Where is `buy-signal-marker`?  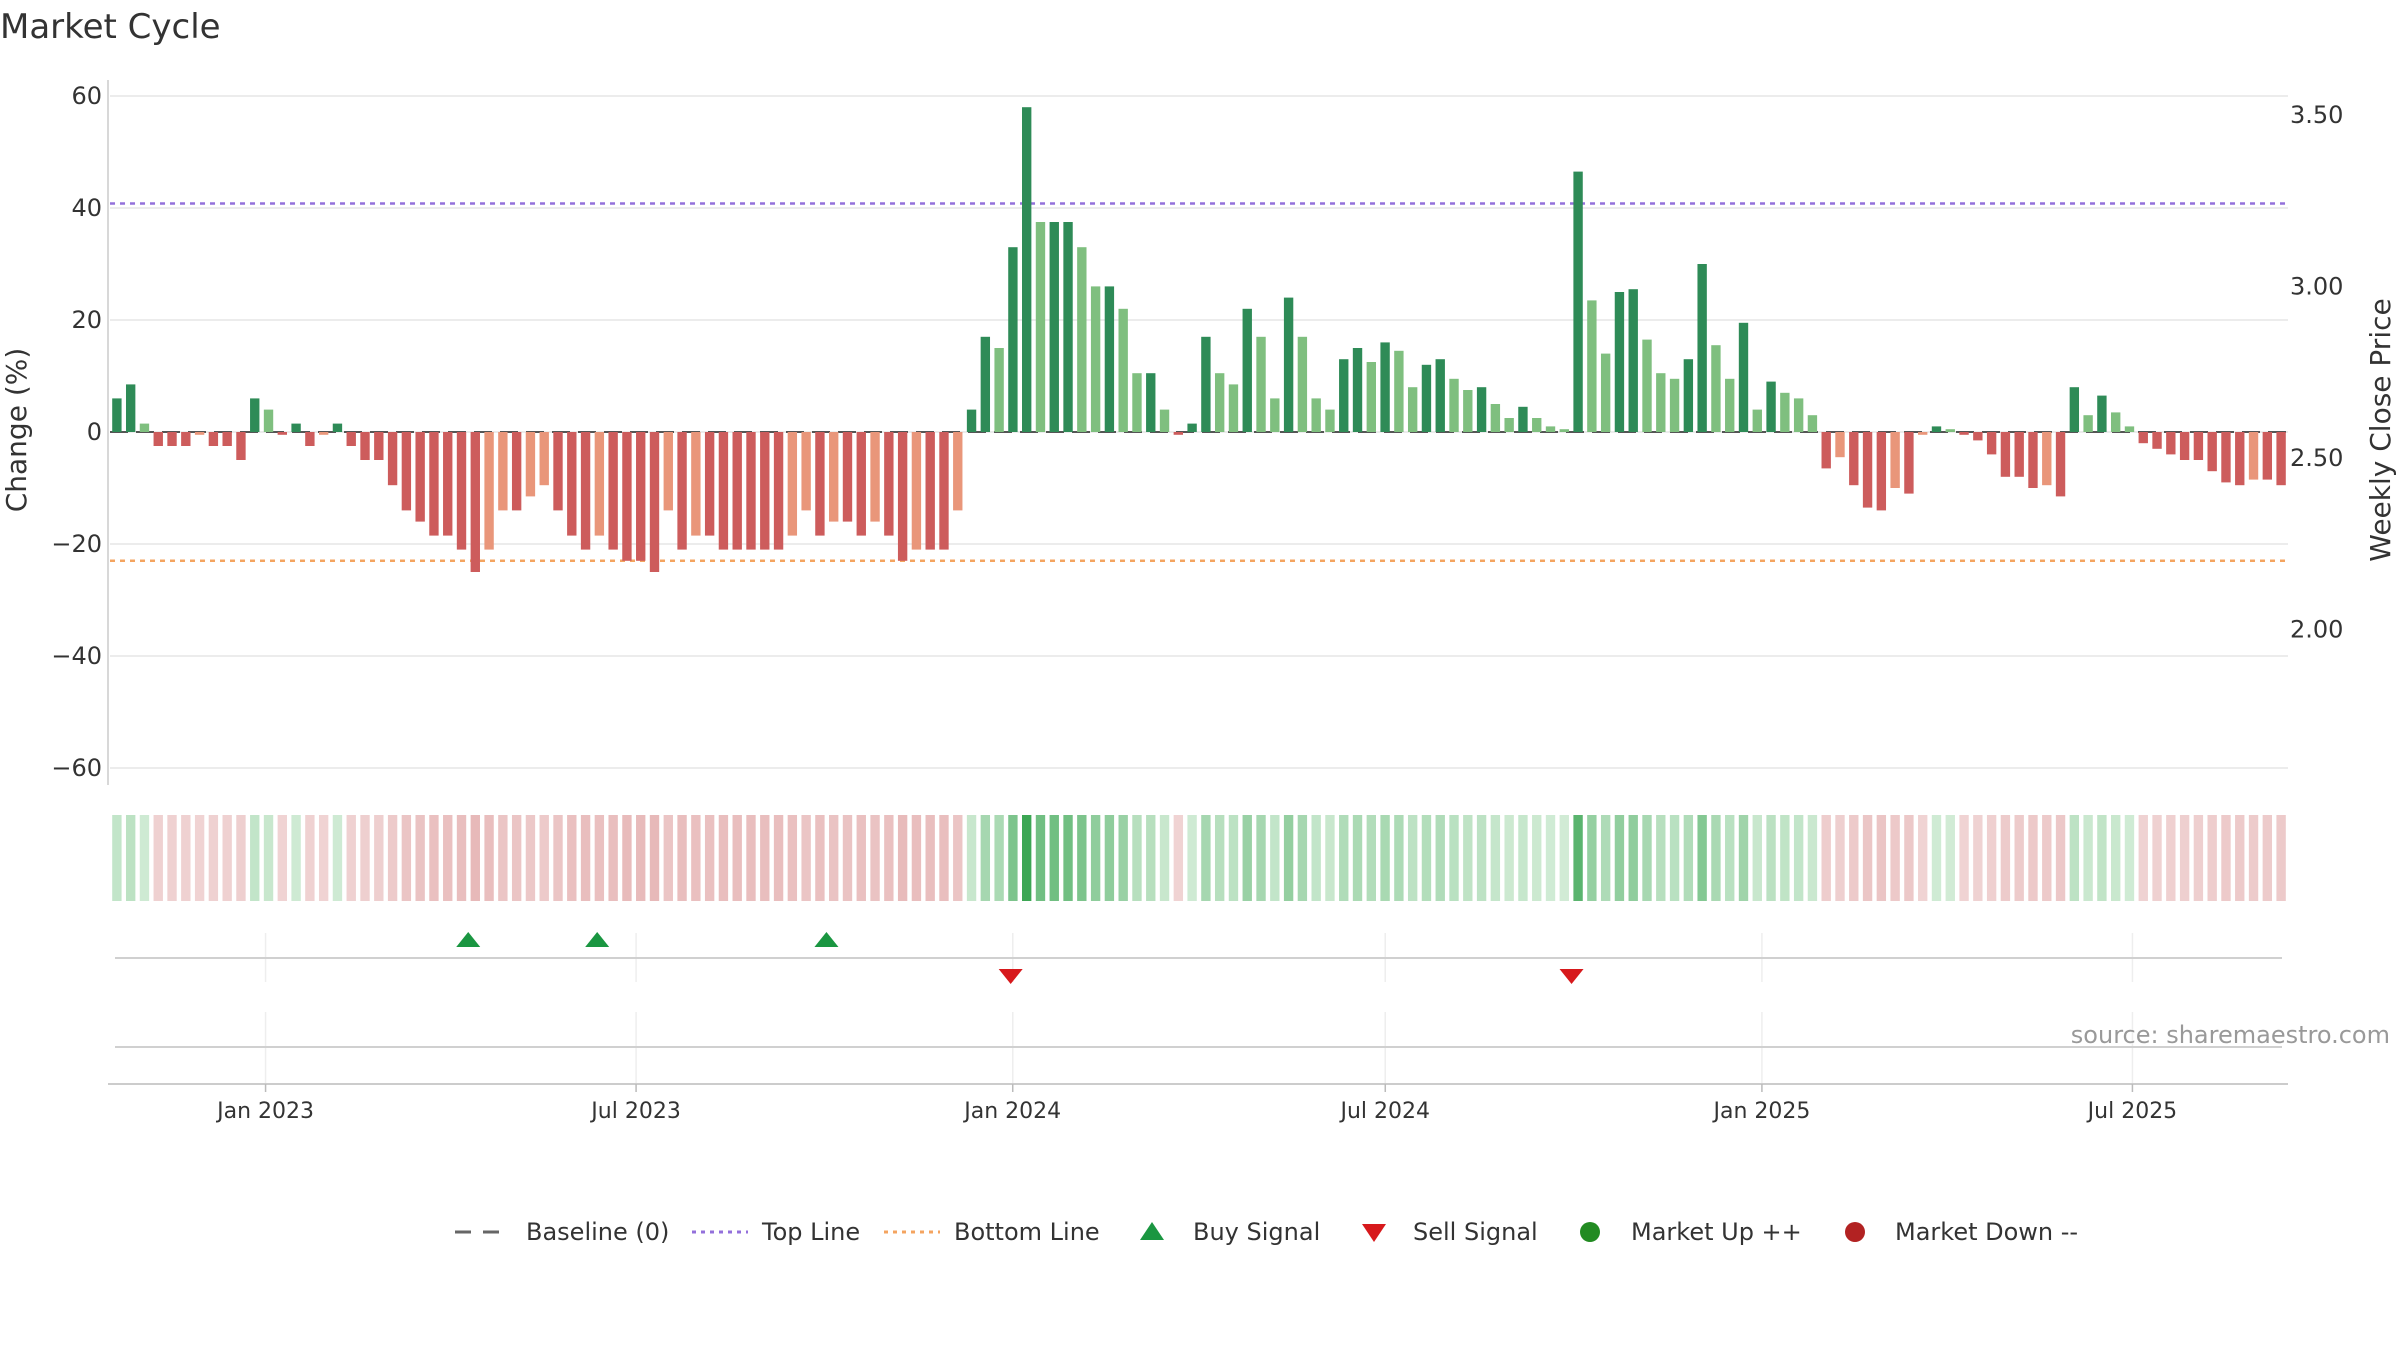 buy-signal-marker is located at coordinates (826, 939).